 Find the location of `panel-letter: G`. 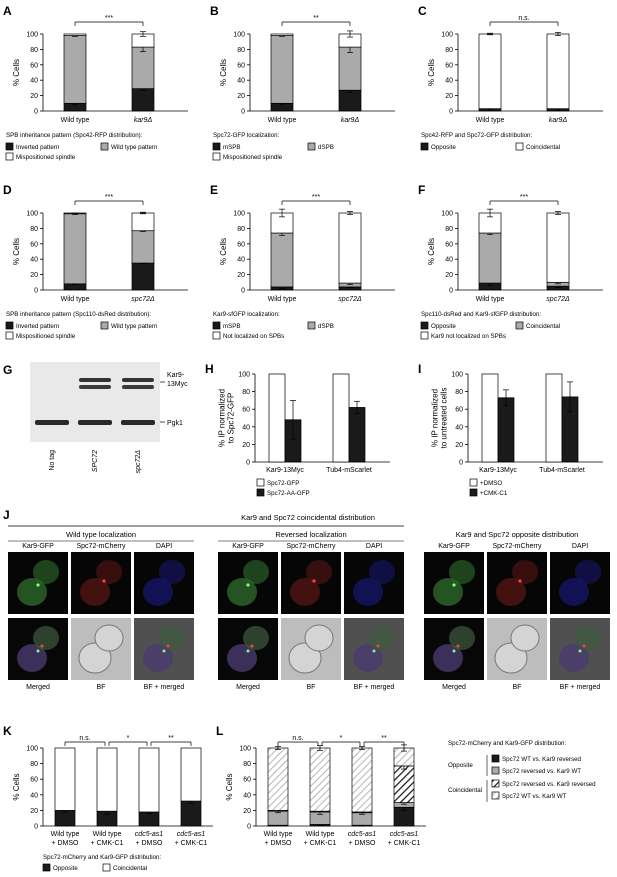

panel-letter: G is located at coordinates (7, 370).